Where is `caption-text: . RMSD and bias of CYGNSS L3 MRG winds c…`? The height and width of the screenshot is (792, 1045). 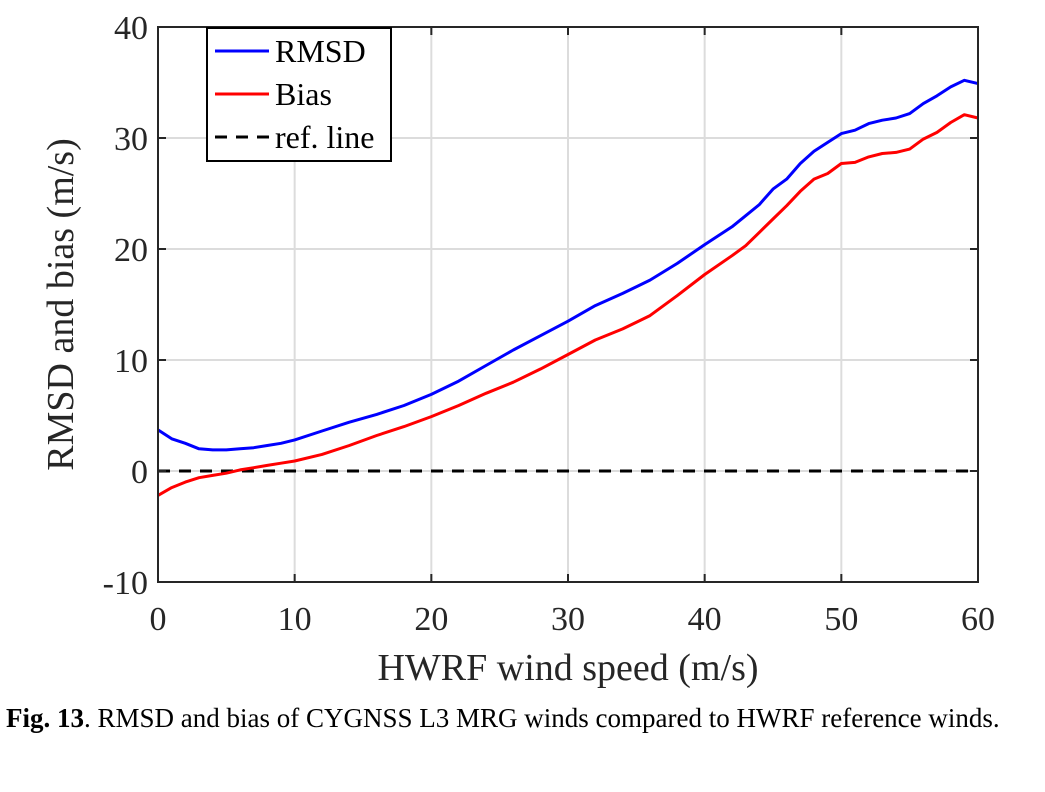 caption-text: . RMSD and bias of CYGNSS L3 MRG winds c… is located at coordinates (542, 718).